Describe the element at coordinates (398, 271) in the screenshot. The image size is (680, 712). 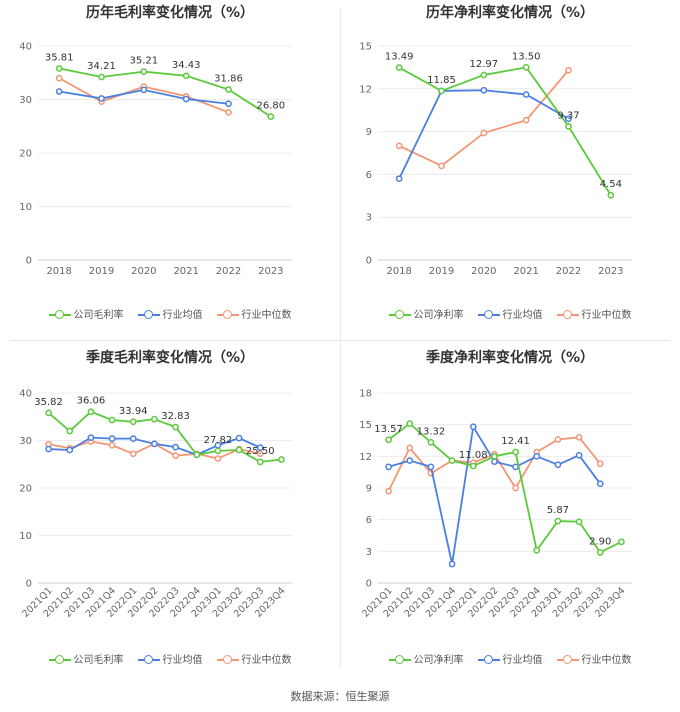
I see `x-tick-label: 2018` at that location.